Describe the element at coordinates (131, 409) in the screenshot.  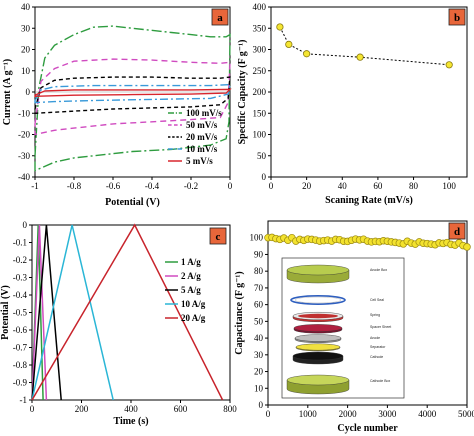
I see `x-tick-label: 400` at that location.